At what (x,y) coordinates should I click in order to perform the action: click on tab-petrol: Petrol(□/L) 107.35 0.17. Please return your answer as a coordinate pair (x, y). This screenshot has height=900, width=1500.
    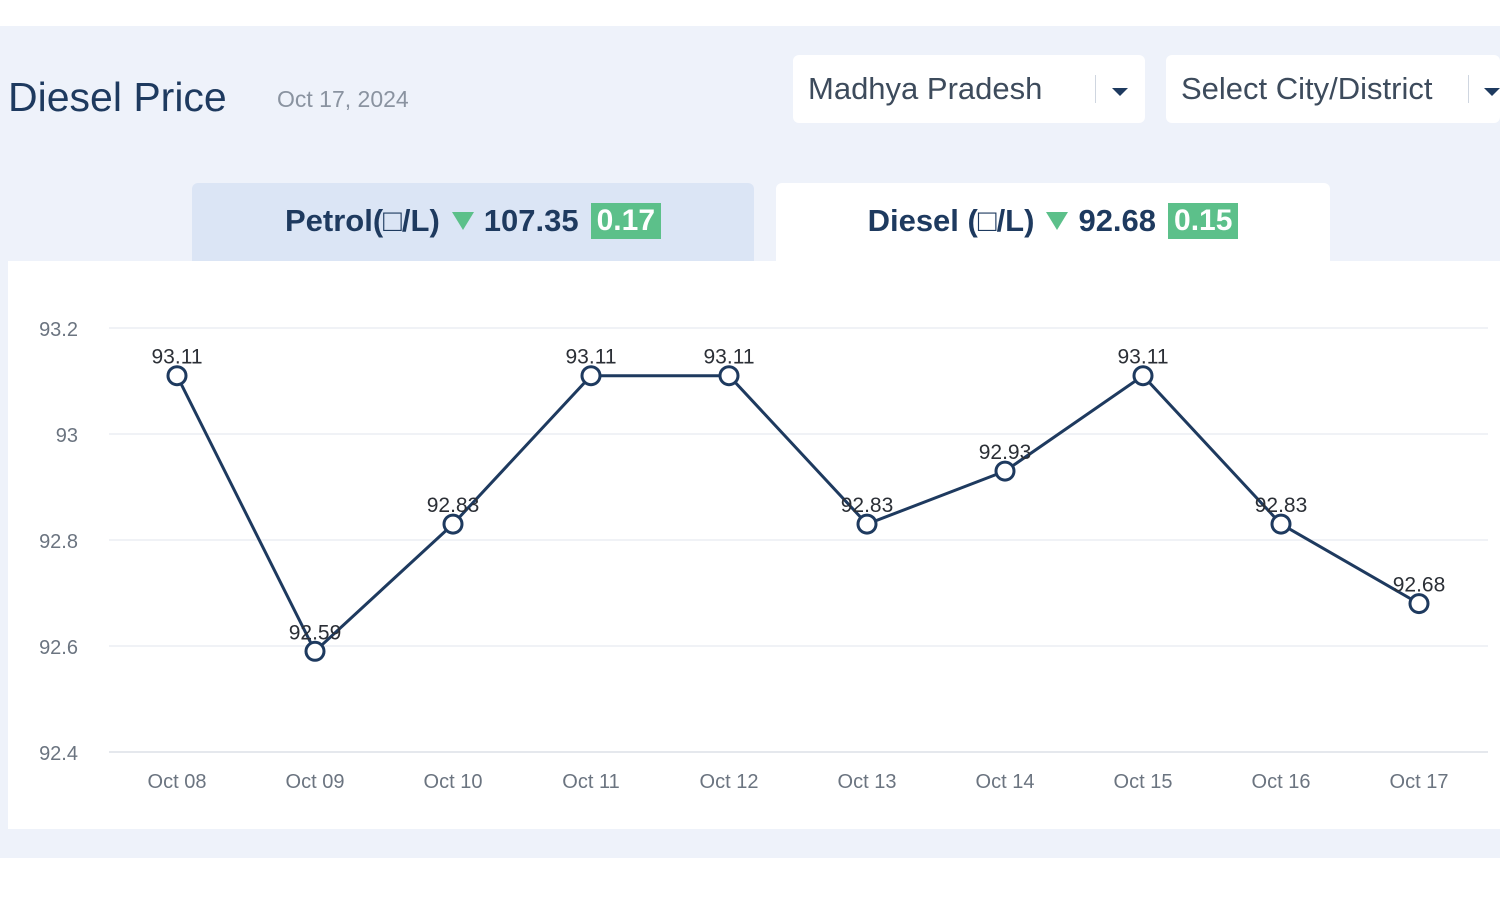
    Looking at the image, I should click on (473, 222).